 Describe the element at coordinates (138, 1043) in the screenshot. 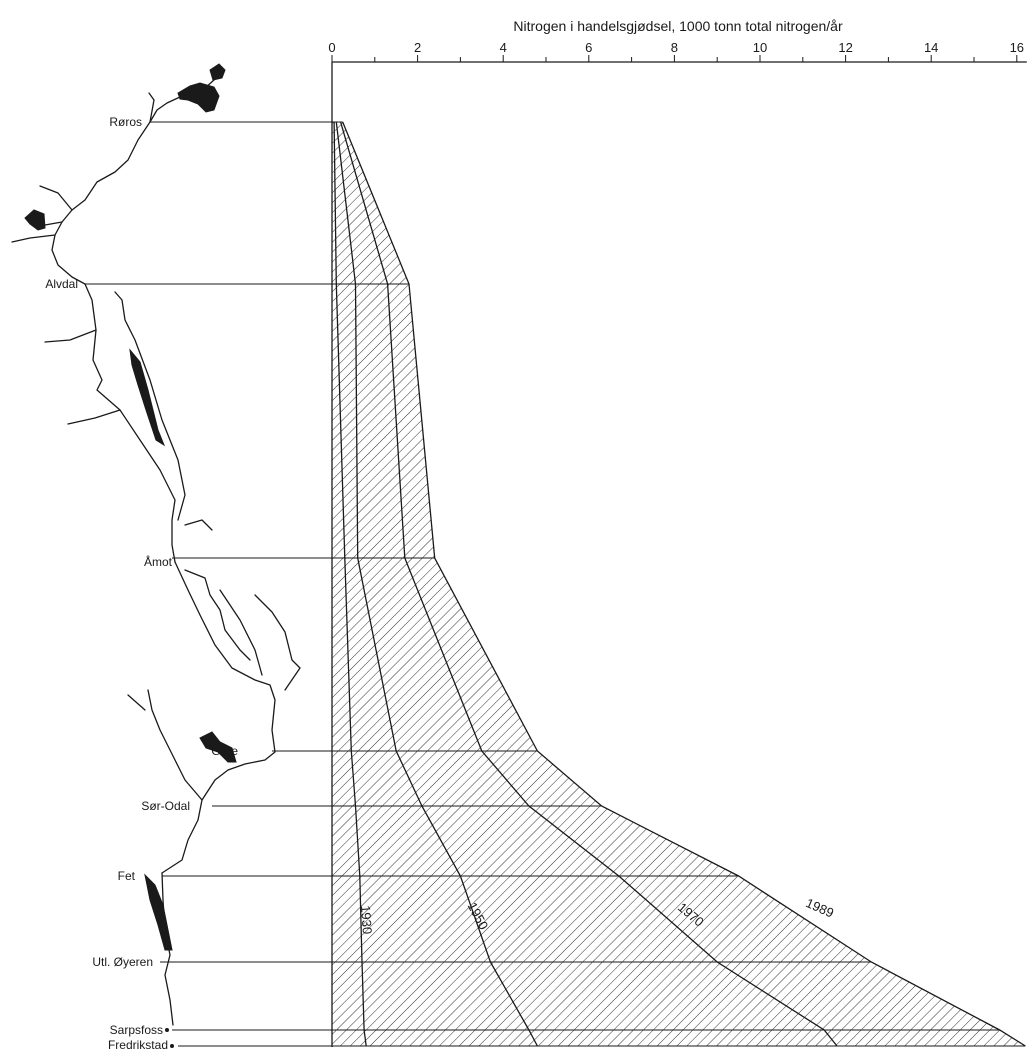

I see `station-label: Fredrikstad` at that location.